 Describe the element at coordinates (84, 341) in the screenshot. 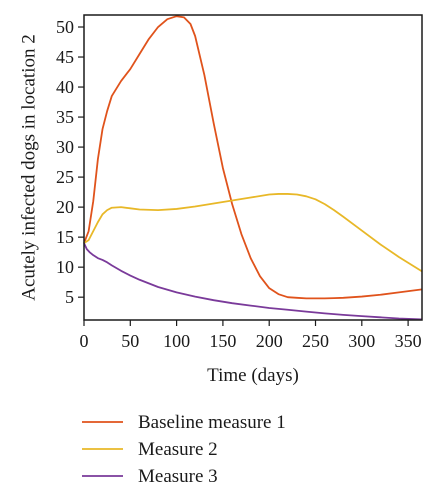

I see `x-tick-label: 0` at that location.